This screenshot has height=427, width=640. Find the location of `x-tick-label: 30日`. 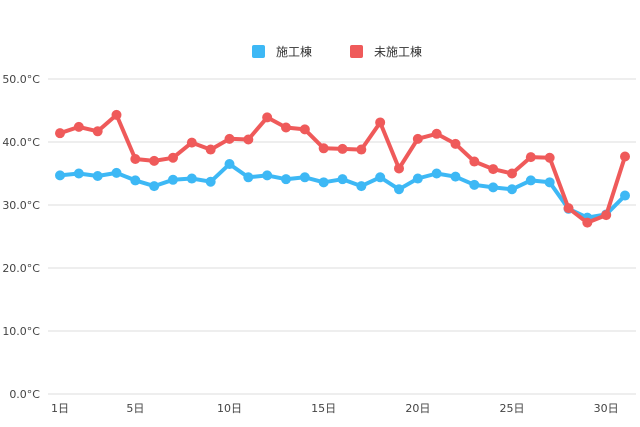

x-tick-label: 30日 is located at coordinates (606, 408).